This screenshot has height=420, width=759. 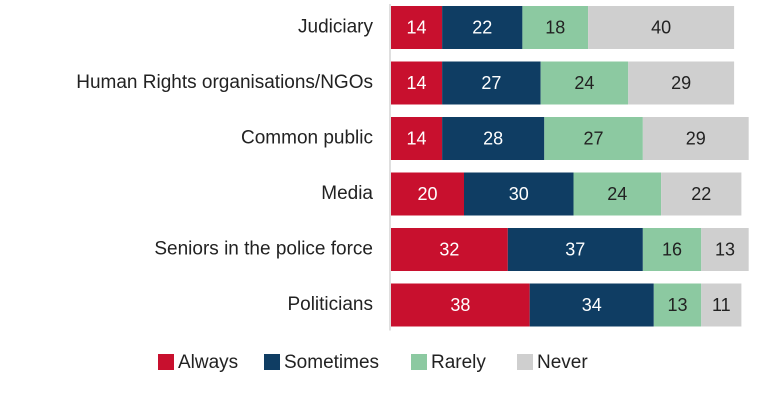 I want to click on legend-label-never: Never, so click(x=562, y=362).